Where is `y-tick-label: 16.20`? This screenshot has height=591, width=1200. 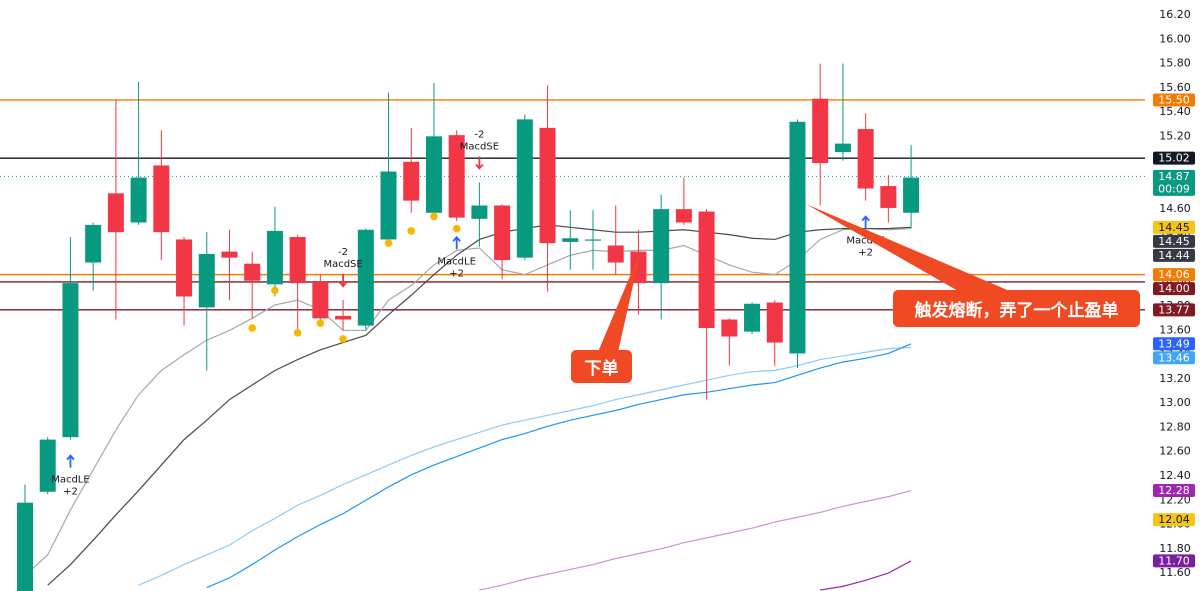 y-tick-label: 16.20 is located at coordinates (1175, 14).